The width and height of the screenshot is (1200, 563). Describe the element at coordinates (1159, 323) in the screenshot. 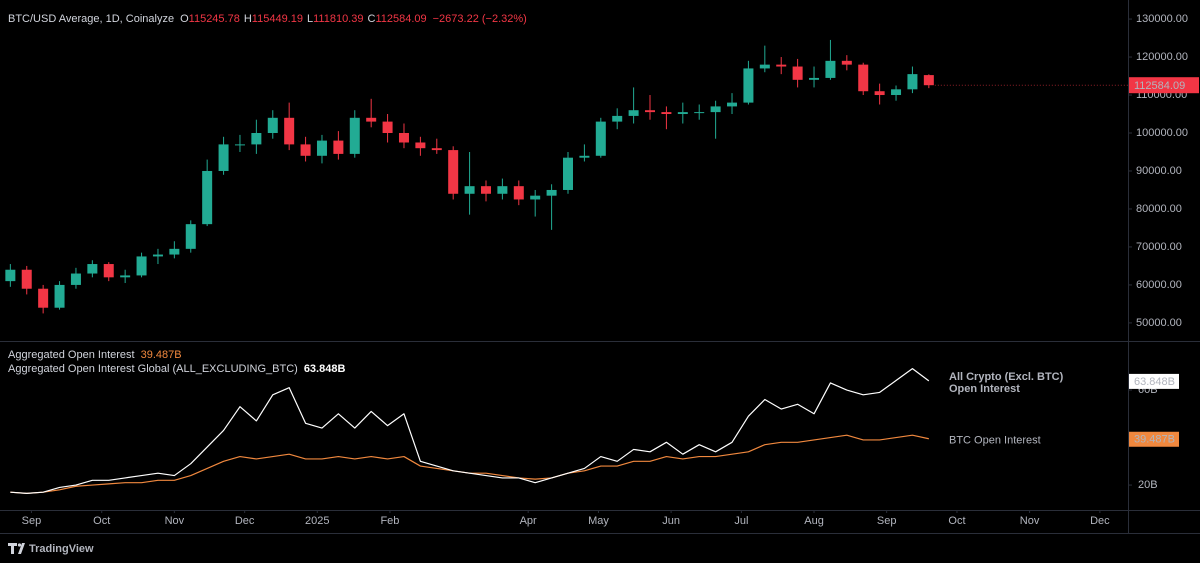

I see `y-tick-label: 50000.00` at that location.